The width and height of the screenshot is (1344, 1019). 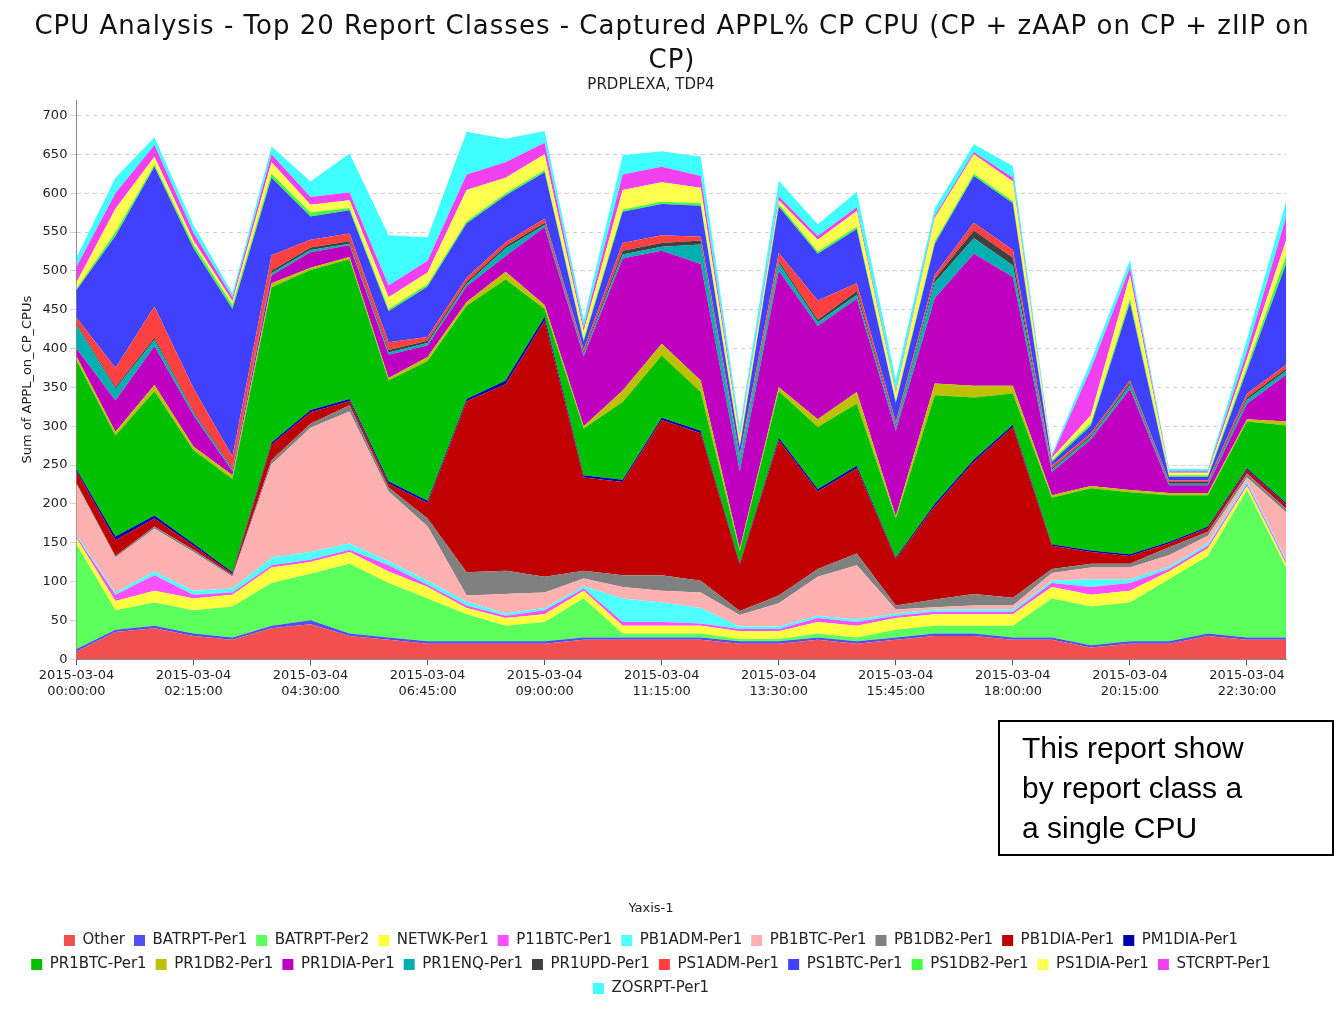 I want to click on legend-label: PM1DIA-Per1, so click(x=1190, y=939).